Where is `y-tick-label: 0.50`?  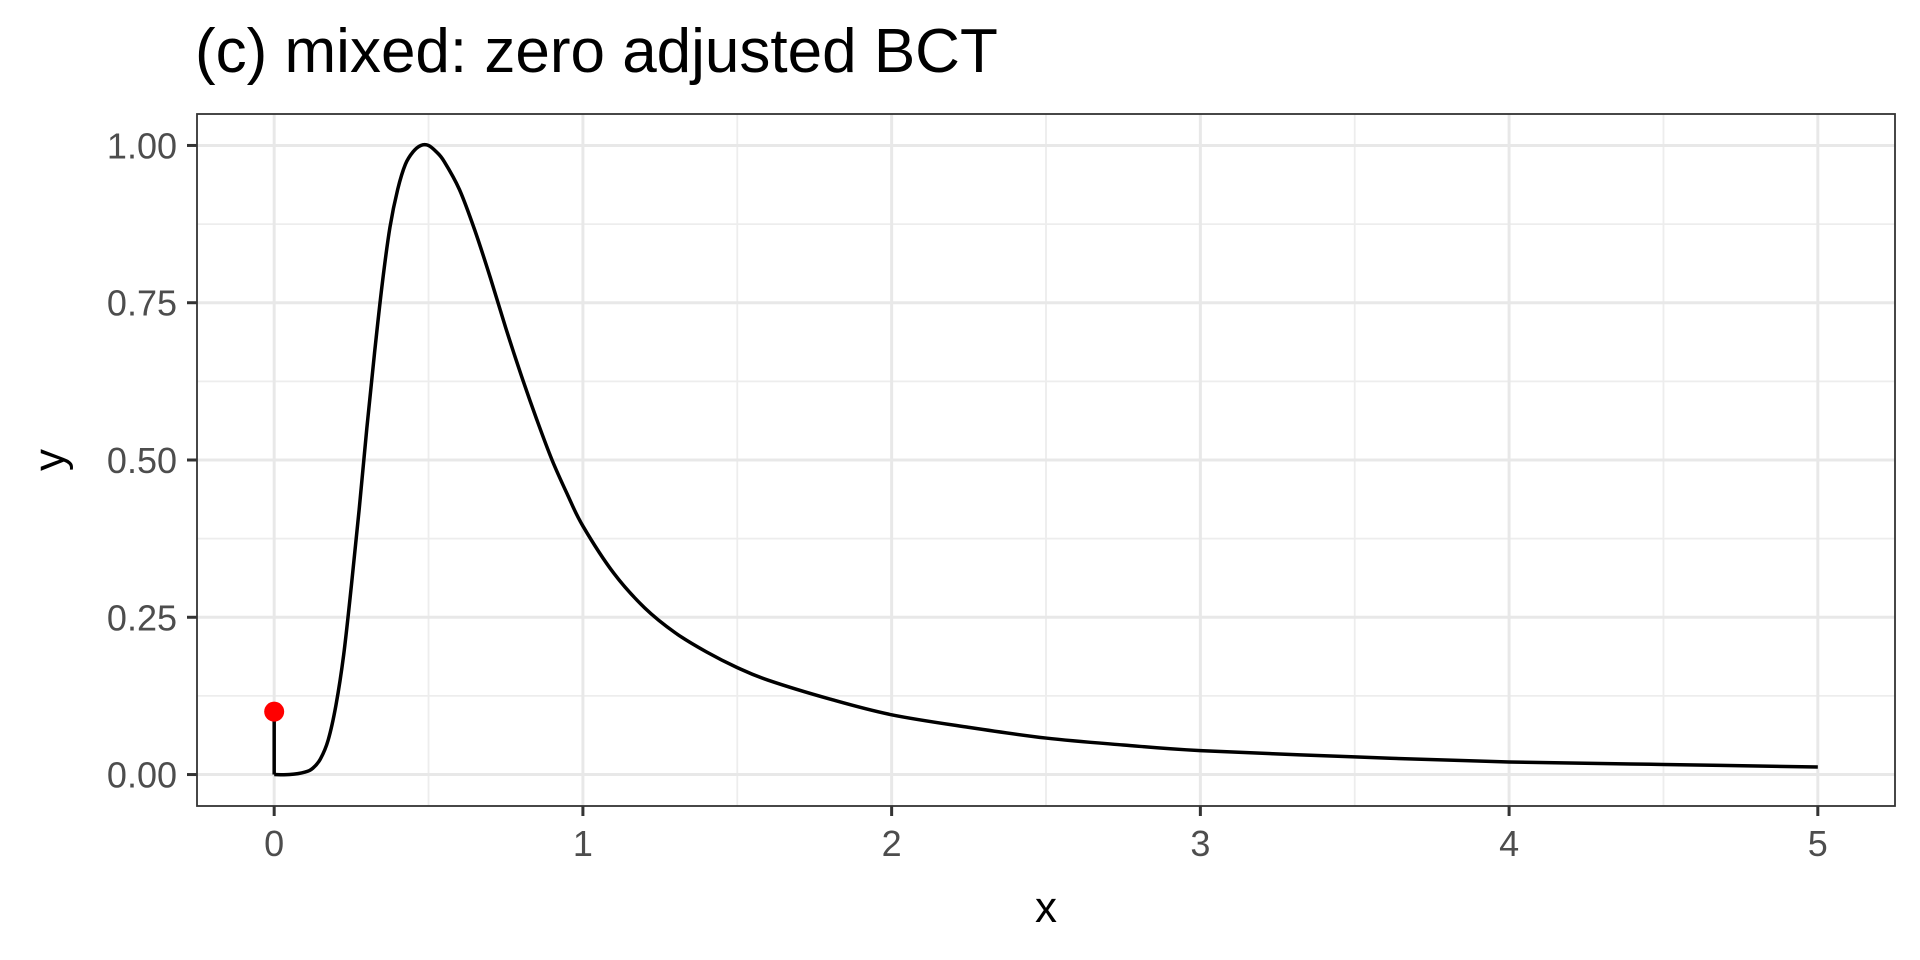 y-tick-label: 0.50 is located at coordinates (142, 460).